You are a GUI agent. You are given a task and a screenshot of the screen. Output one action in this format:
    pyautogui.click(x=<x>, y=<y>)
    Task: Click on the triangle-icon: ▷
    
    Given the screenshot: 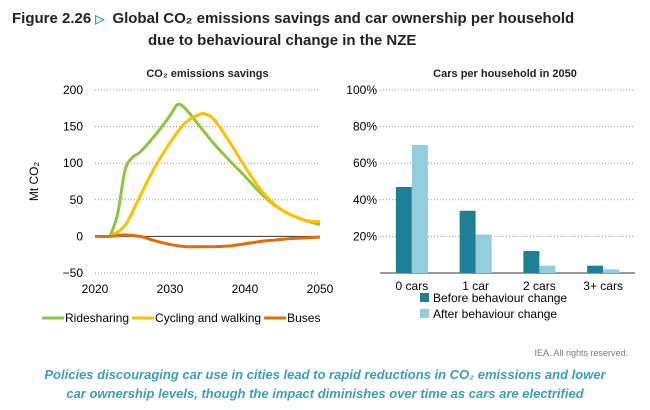 What is the action you would take?
    pyautogui.click(x=100, y=19)
    